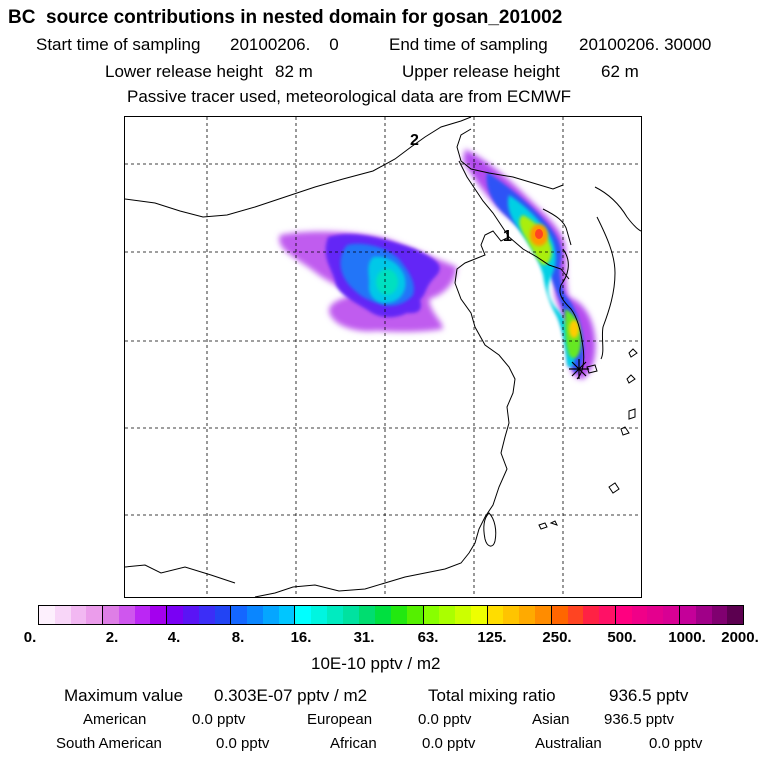  Describe the element at coordinates (291, 695) in the screenshot. I see `max-value: 0.303E-07 pptv / m2` at that location.